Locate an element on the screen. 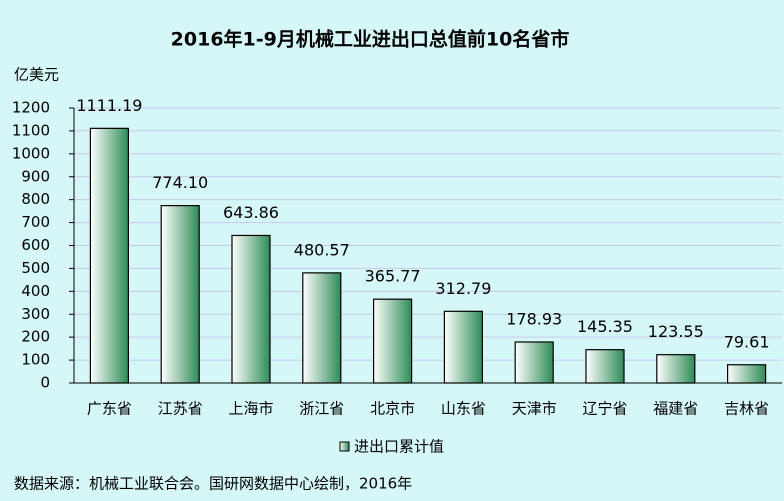 The height and width of the screenshot is (501, 784). value-label: 774.10 is located at coordinates (180, 182).